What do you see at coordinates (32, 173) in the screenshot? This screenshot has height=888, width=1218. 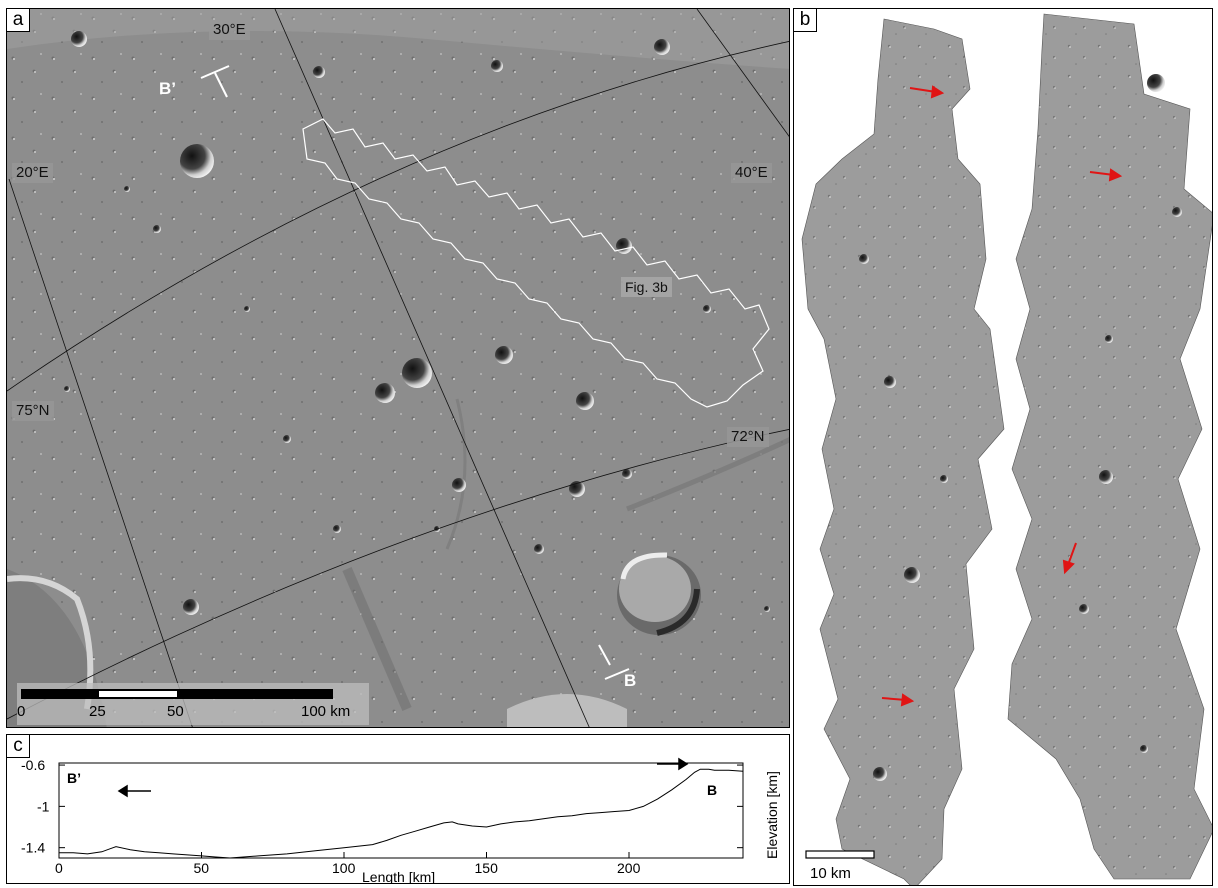 I see `label-20e: 20°E` at bounding box center [32, 173].